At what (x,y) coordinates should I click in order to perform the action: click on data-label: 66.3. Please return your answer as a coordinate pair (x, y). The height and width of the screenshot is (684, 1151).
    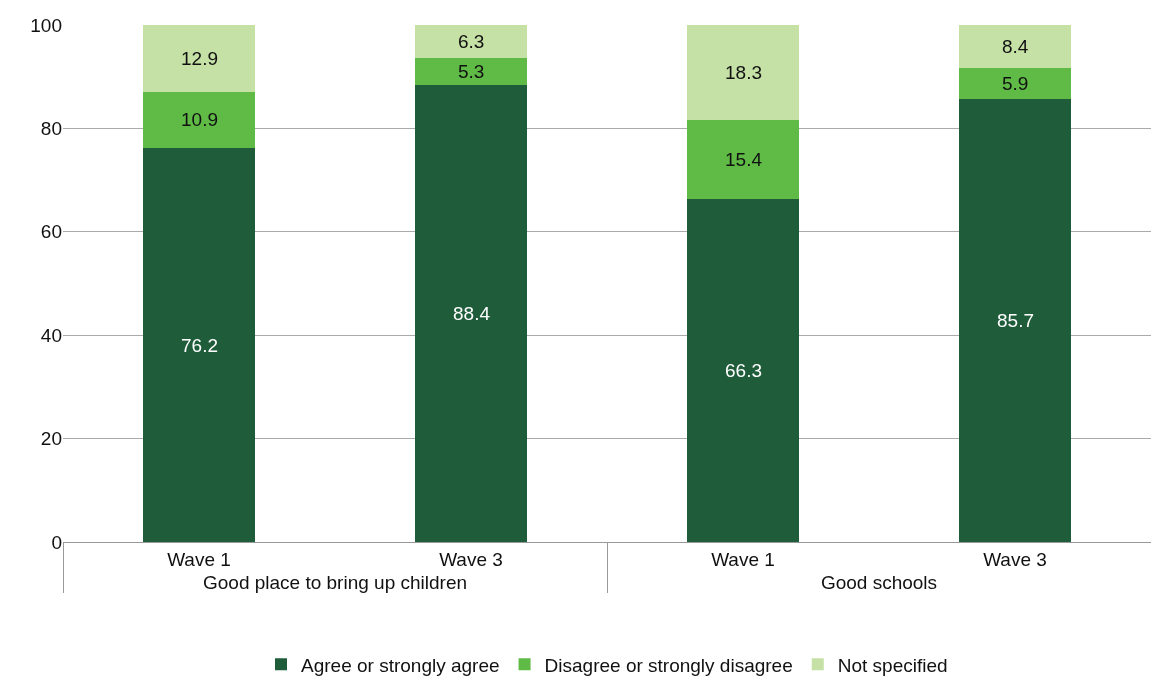
    Looking at the image, I should click on (743, 370).